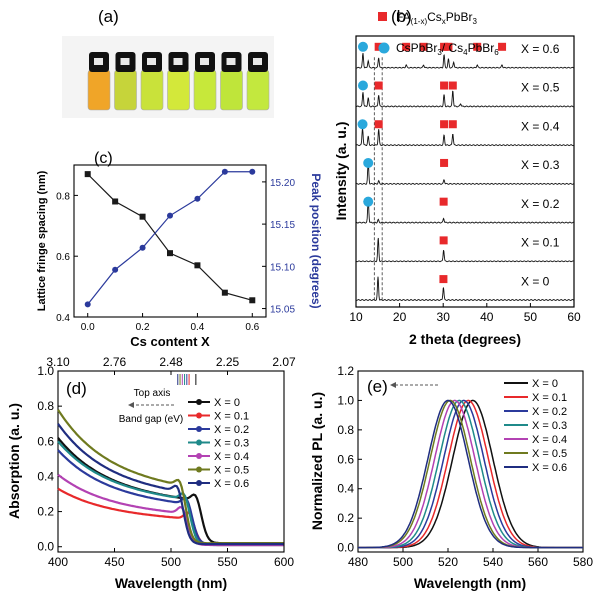 The image size is (600, 602). Describe the element at coordinates (345, 430) in the screenshot. I see `e-ytick-label: 0.8` at that location.